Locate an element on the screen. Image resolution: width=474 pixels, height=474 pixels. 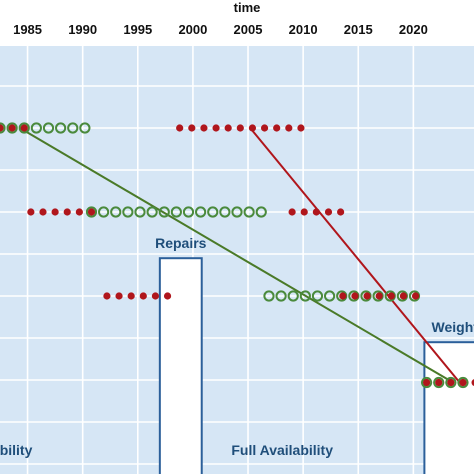
x-tick-label: 2015 is located at coordinates (358, 29).